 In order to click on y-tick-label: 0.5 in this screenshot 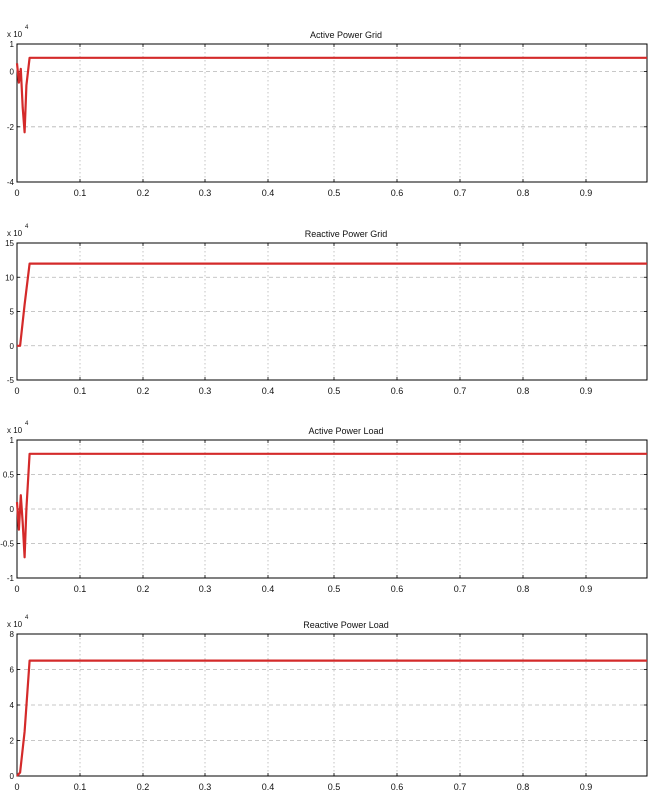, I will do `click(9, 475)`.